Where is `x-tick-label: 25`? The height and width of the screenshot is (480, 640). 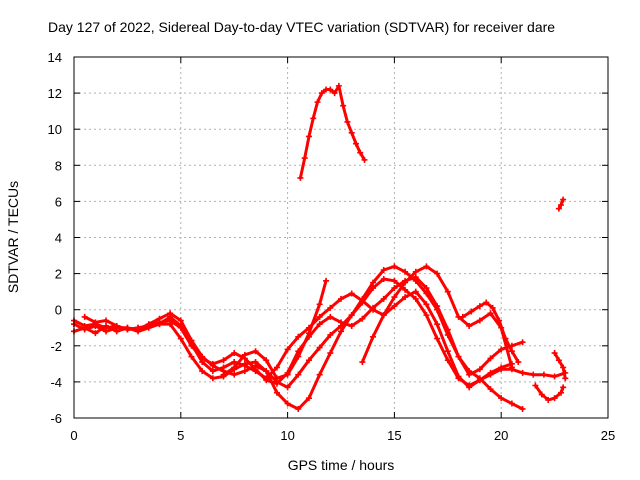 x-tick-label: 25 is located at coordinates (608, 435).